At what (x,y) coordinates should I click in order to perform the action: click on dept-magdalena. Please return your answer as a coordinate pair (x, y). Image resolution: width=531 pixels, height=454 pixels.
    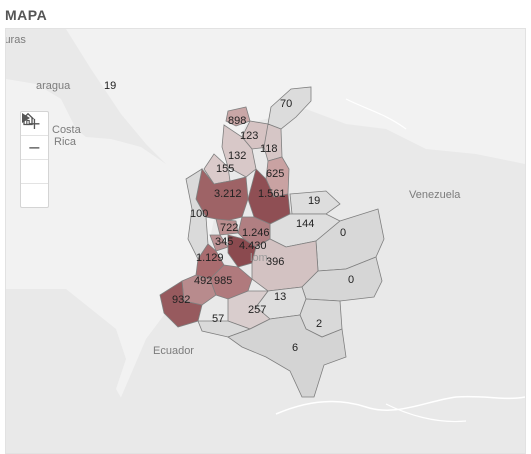
    Looking at the image, I should click on (255, 135).